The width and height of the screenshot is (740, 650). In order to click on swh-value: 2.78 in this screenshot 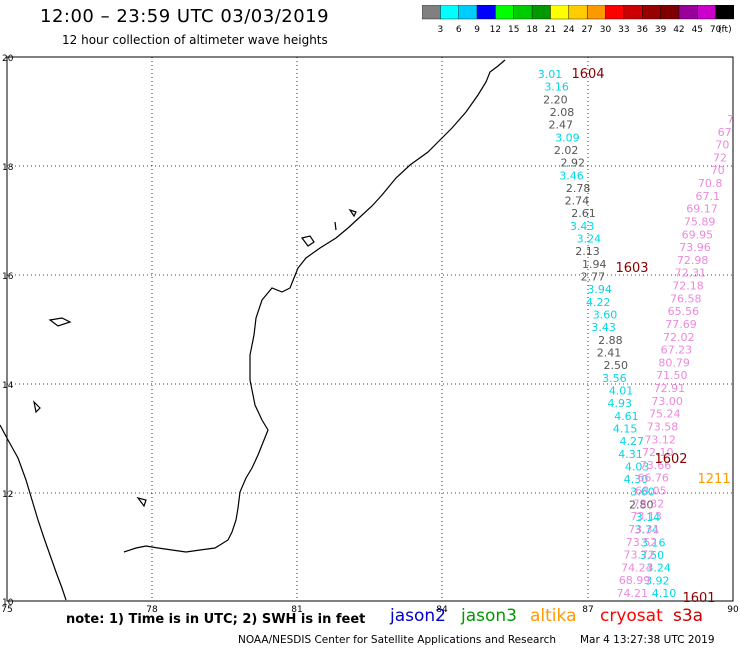, I will do `click(578, 188)`.